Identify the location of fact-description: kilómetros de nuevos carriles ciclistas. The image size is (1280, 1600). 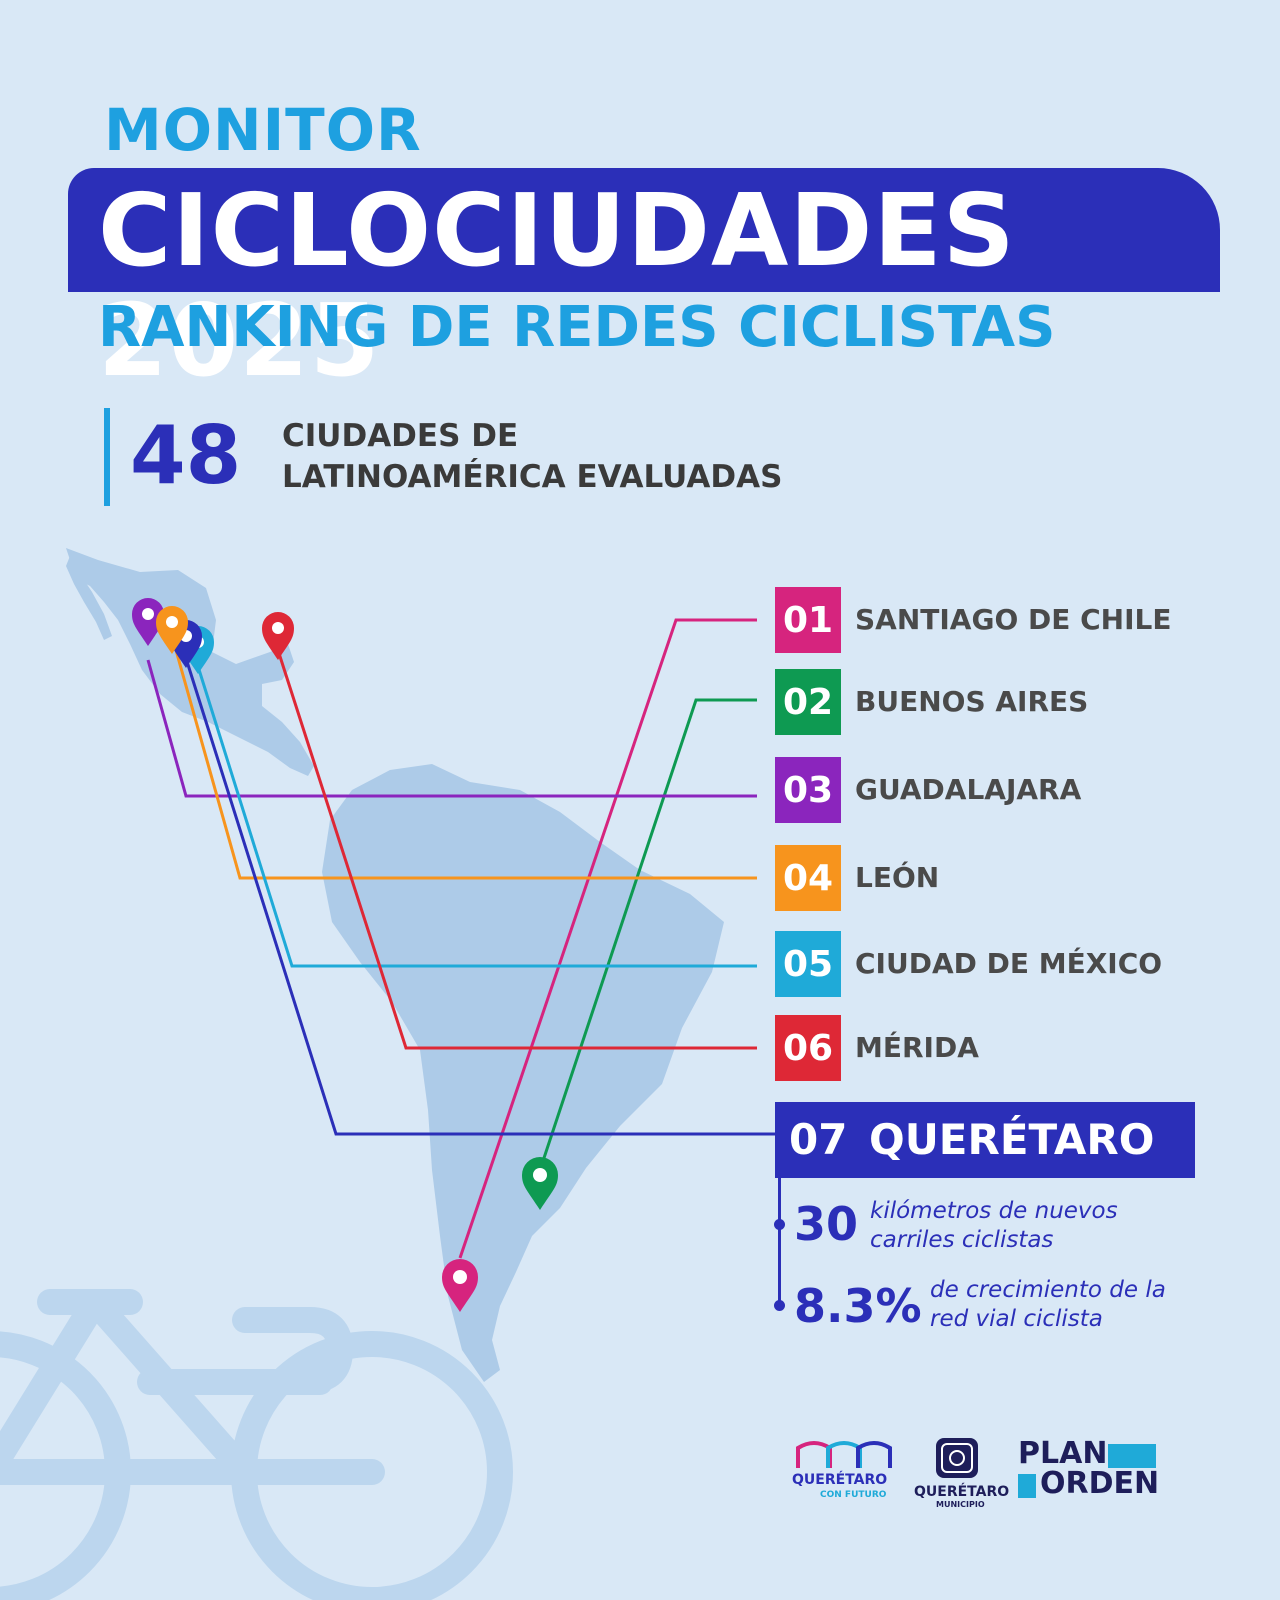
(994, 1226).